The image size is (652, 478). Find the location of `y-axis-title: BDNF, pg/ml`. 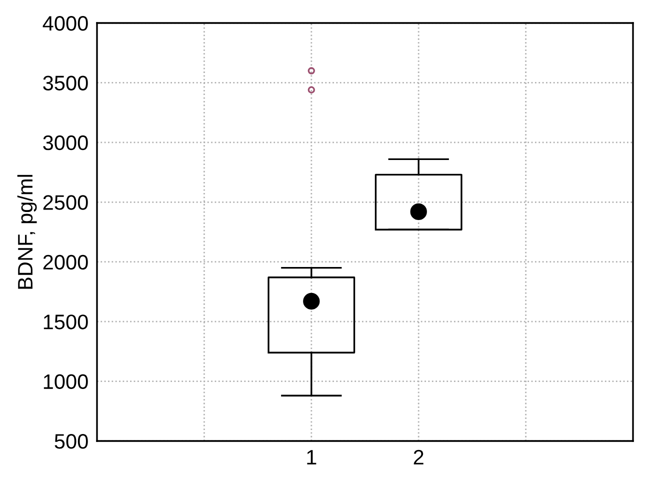

y-axis-title: BDNF, pg/ml is located at coordinates (27, 231).